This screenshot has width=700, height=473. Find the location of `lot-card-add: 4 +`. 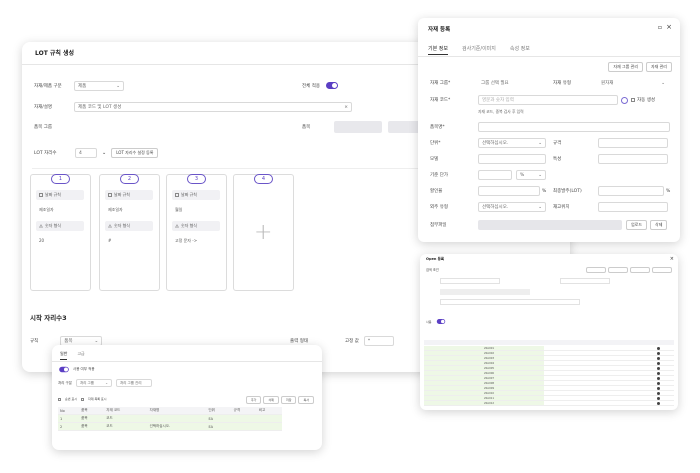

lot-card-add: 4 + is located at coordinates (263, 232).